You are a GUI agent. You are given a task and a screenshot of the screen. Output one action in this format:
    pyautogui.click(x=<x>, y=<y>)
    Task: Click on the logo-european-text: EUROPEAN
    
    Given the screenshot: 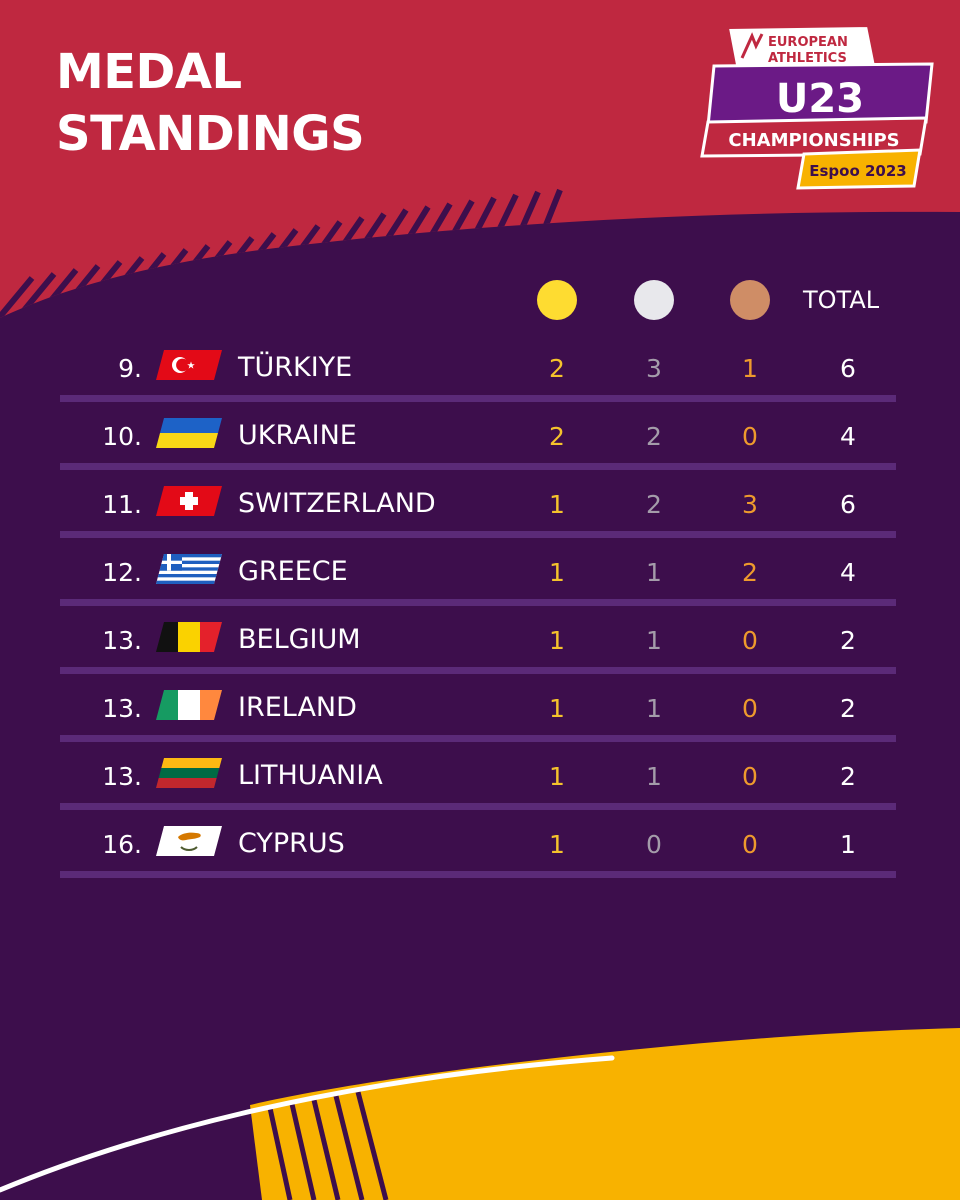 What is the action you would take?
    pyautogui.click(x=808, y=42)
    